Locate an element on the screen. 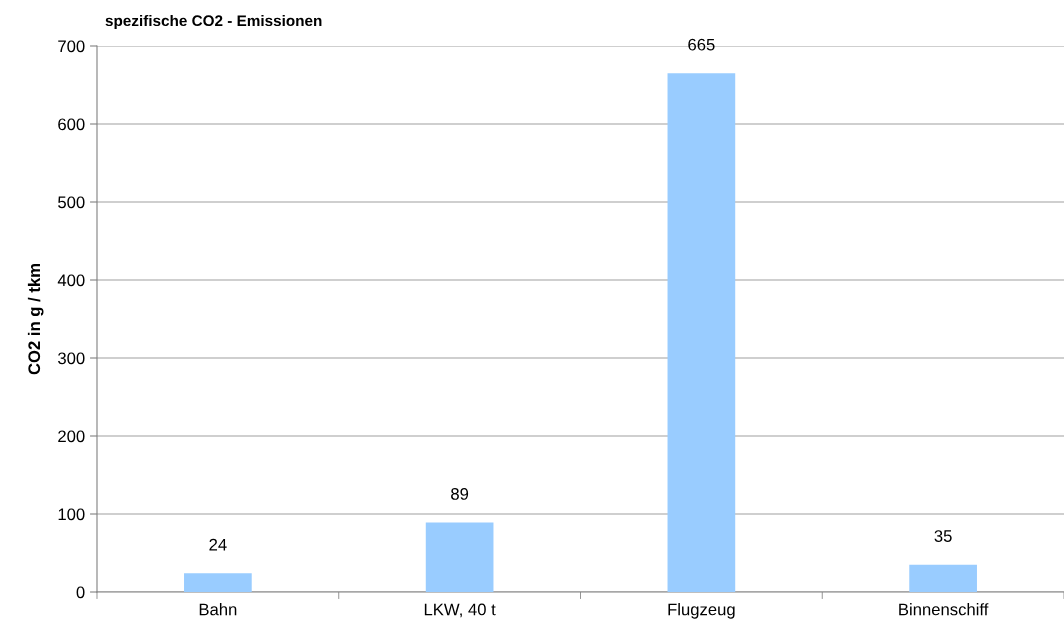 The image size is (1064, 632). data-label: 24 is located at coordinates (218, 544).